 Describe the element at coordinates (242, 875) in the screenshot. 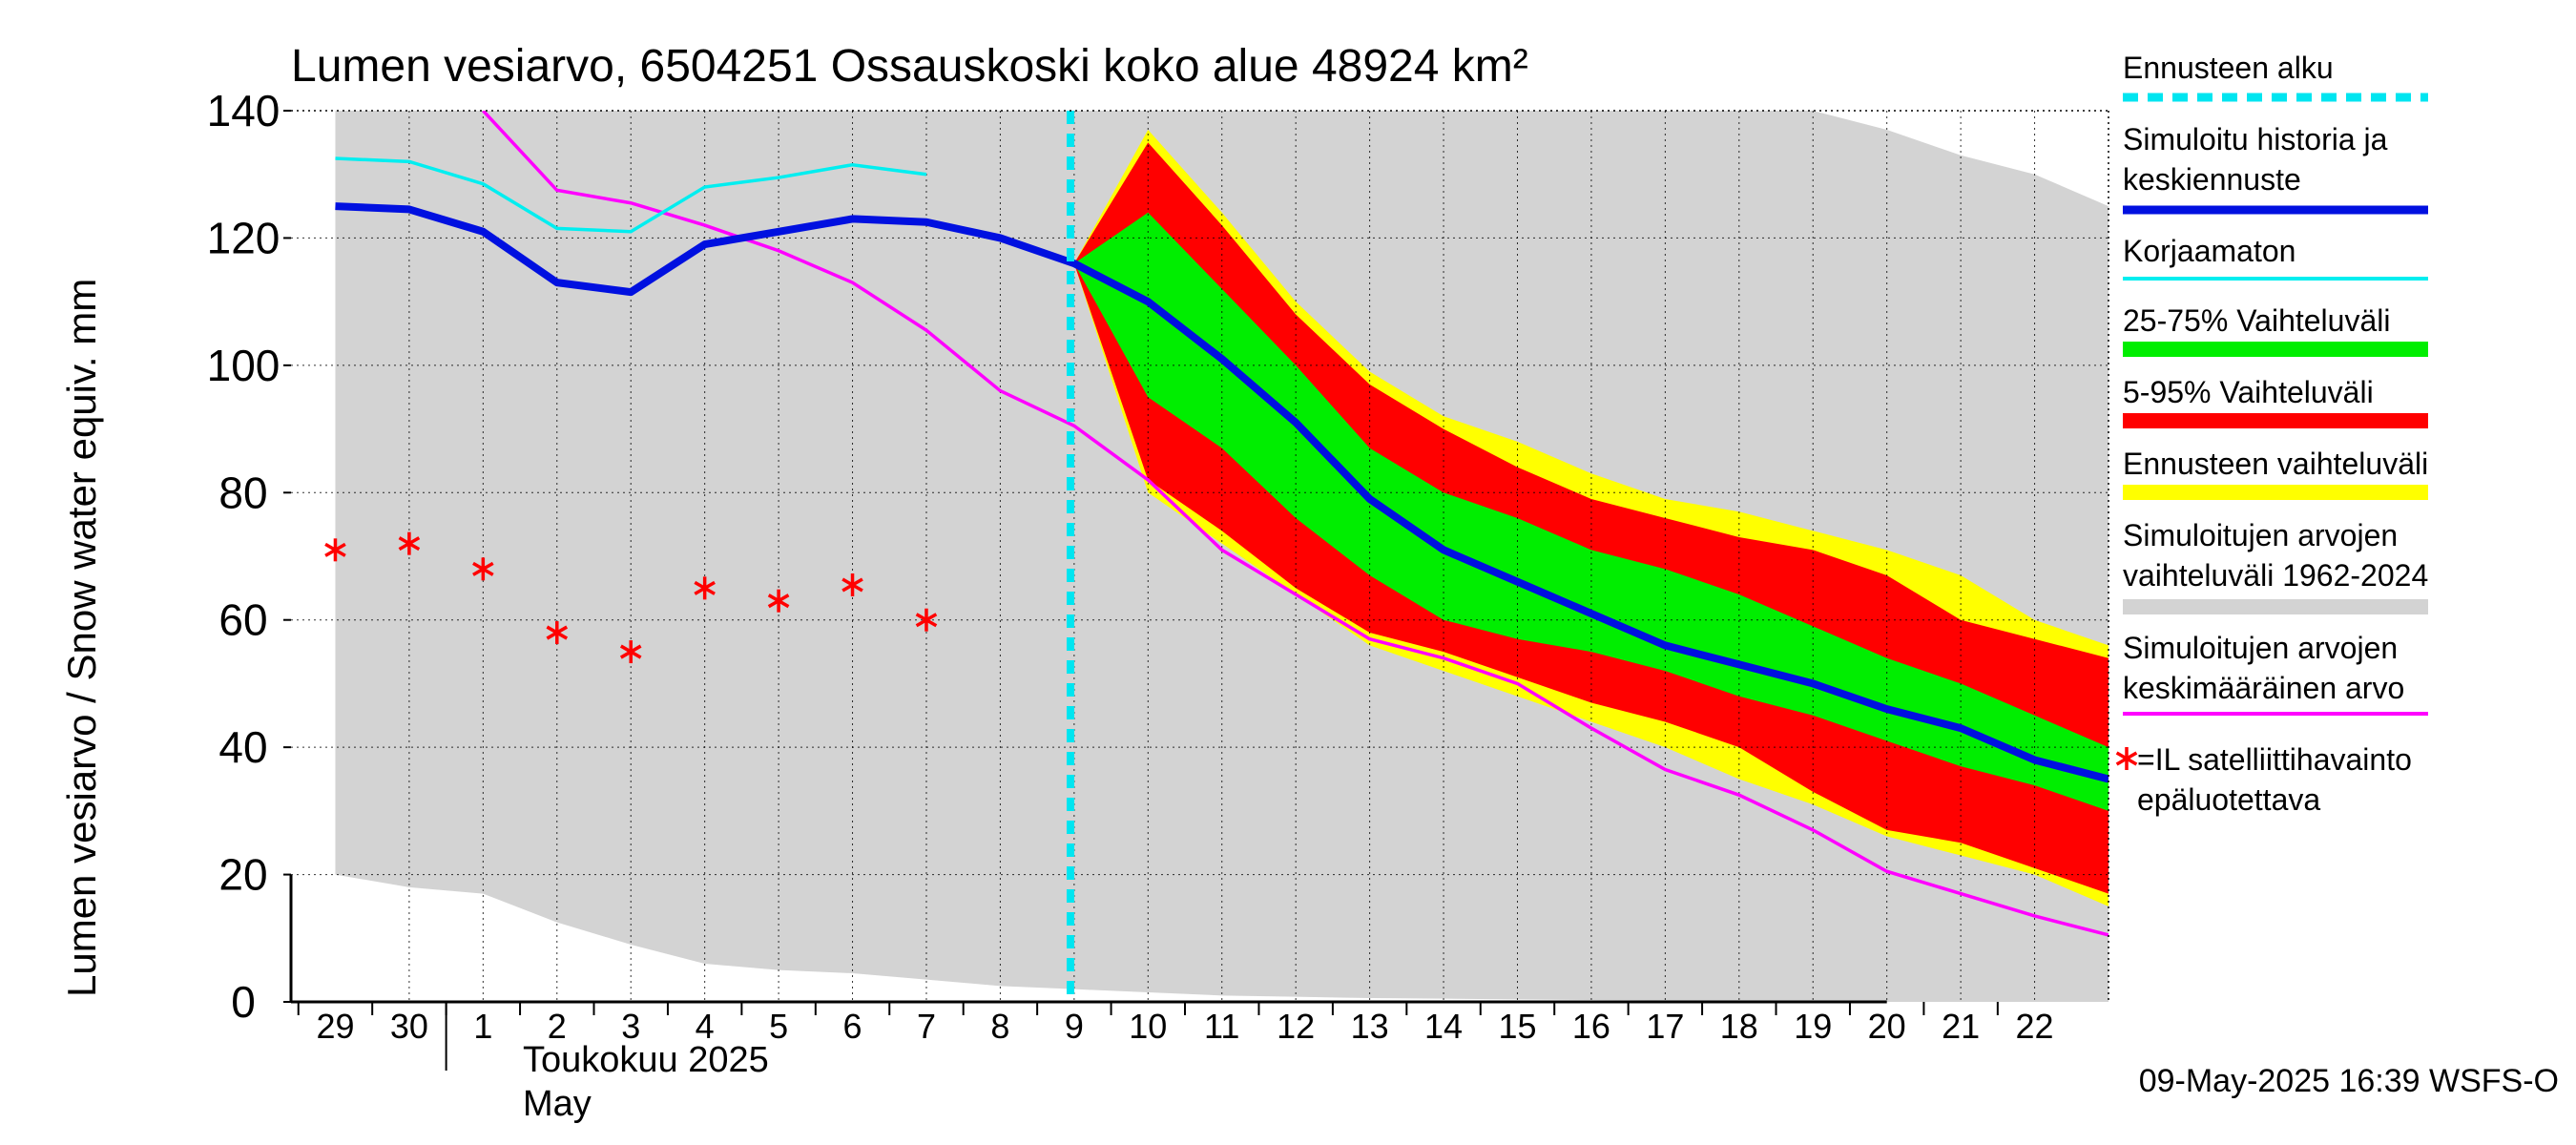

I see `y-tick-label: 20` at that location.